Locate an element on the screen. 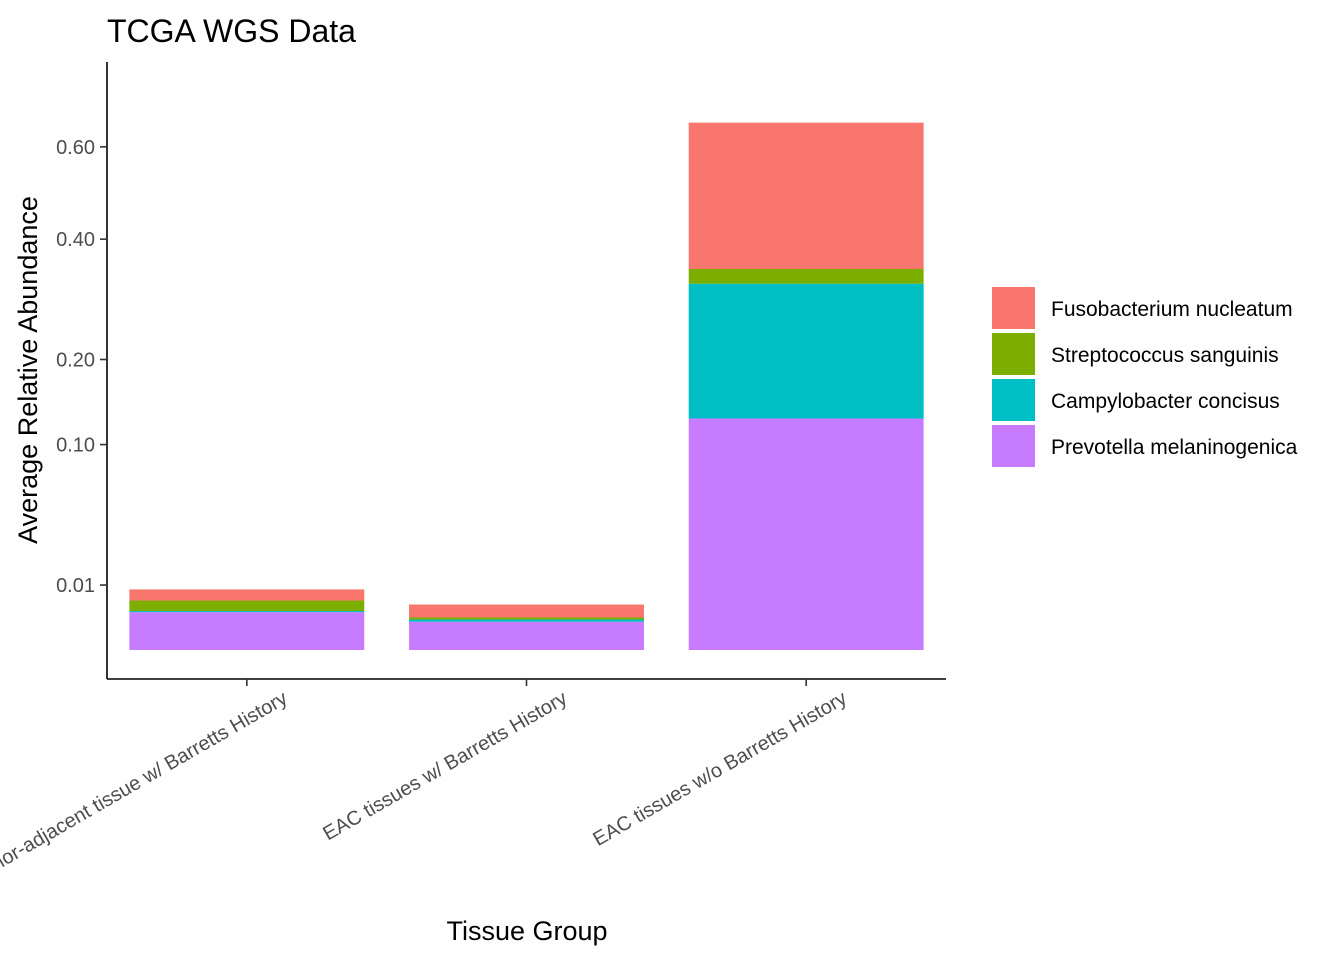  y-tick-label: 0.40 is located at coordinates (75, 240).